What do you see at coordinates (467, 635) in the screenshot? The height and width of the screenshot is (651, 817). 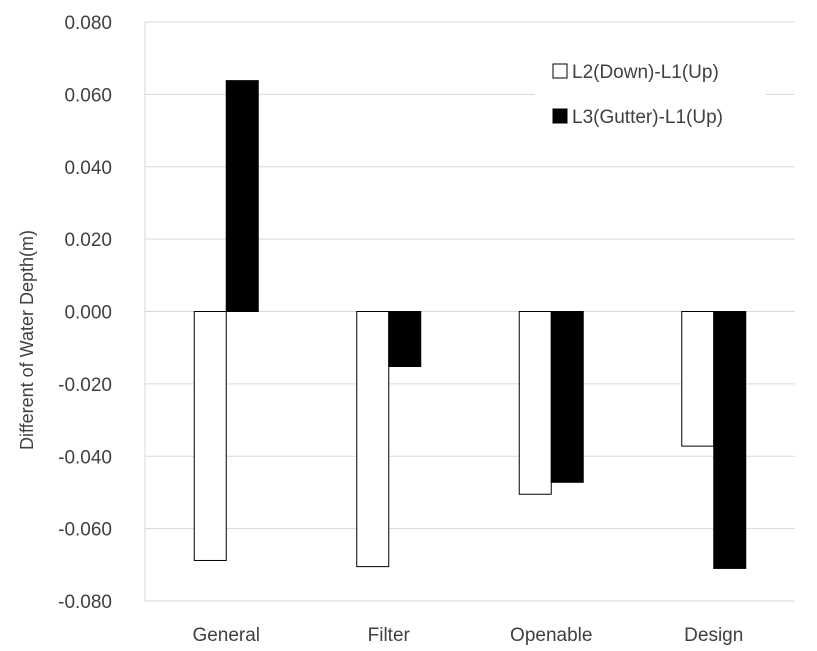 I see `category-labels: General Filter Openable Design` at bounding box center [467, 635].